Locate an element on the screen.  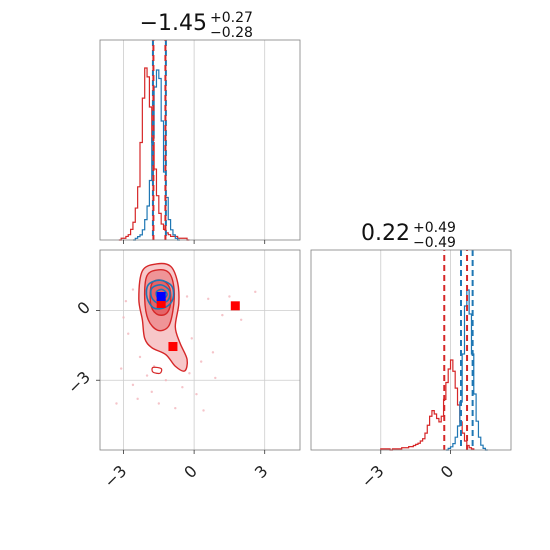
joint-ytick-label-1: 0 is located at coordinates (83, 308).